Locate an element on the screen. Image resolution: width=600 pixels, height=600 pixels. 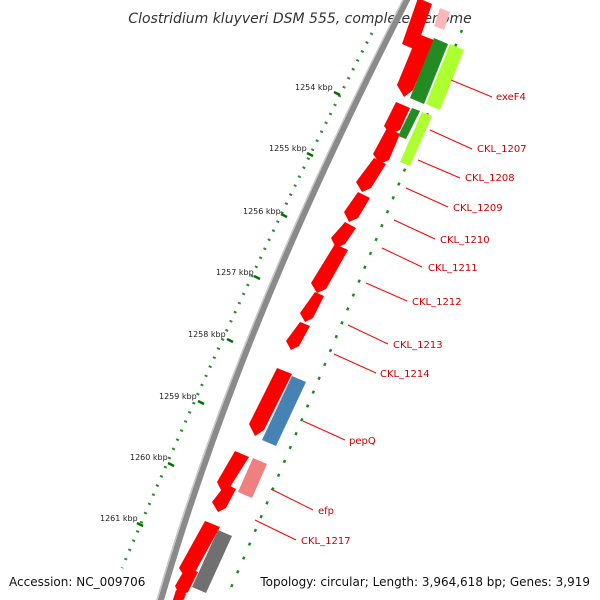
accession-text: Accession: NC_009706 is located at coordinates (77, 582).